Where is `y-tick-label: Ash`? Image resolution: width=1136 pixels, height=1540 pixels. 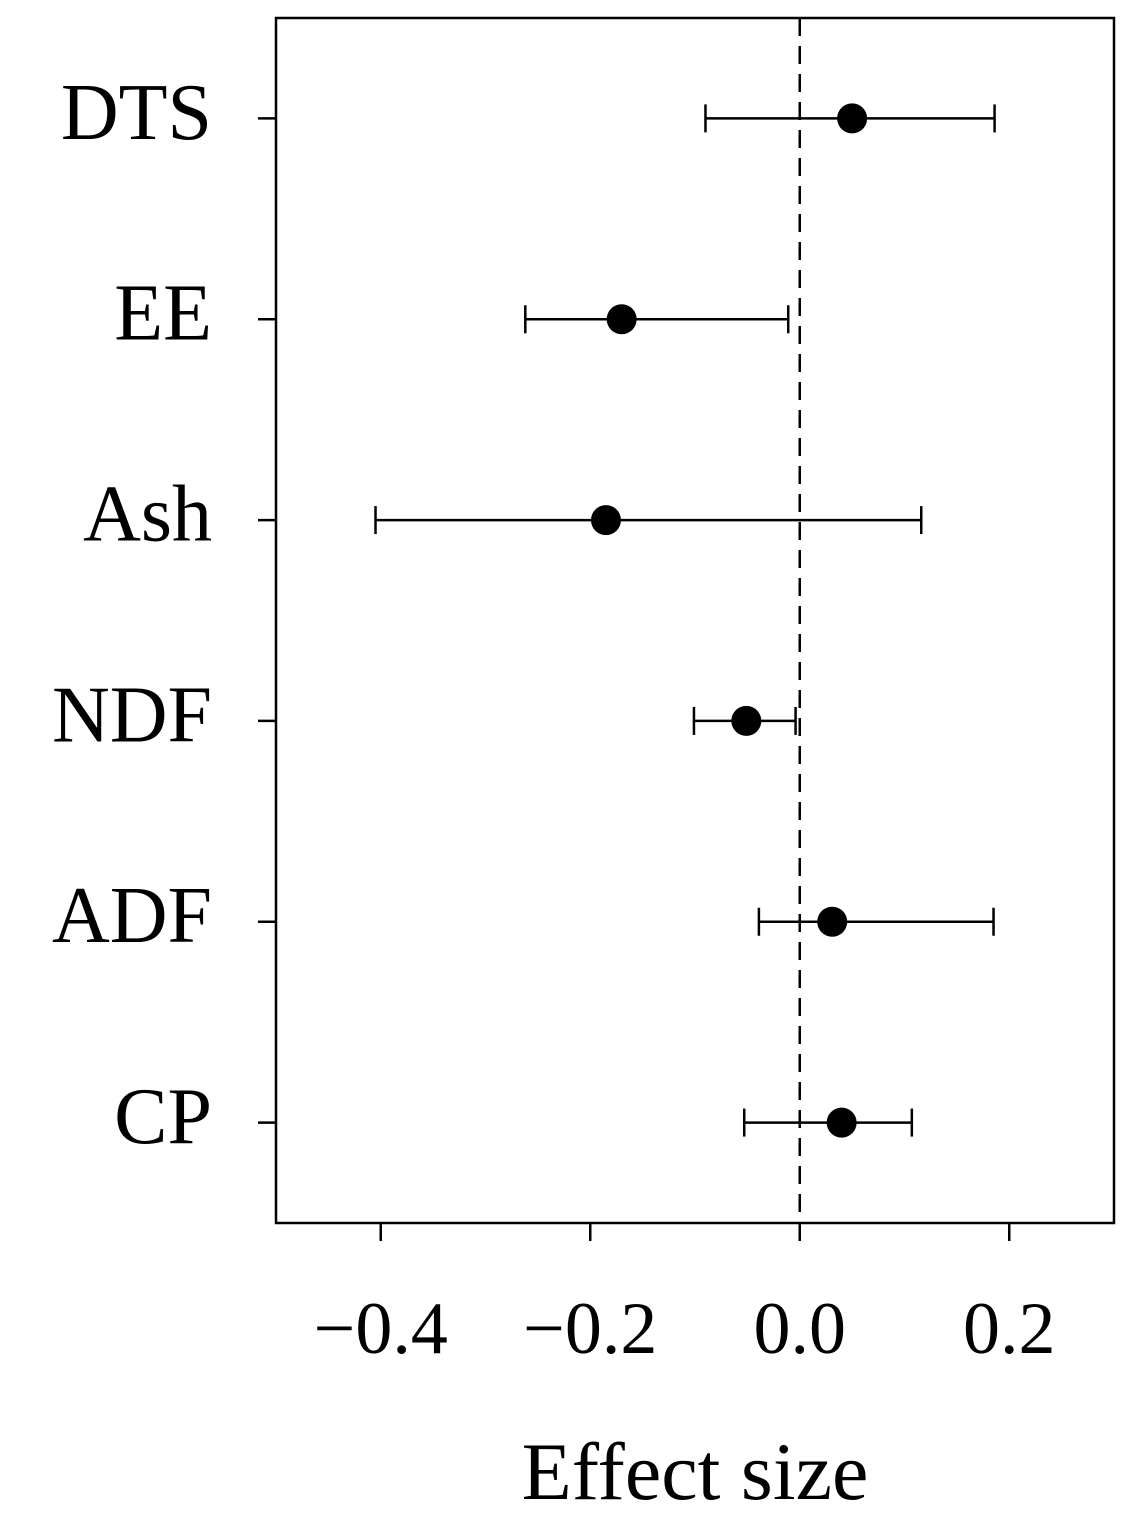 y-tick-label: Ash is located at coordinates (147, 514).